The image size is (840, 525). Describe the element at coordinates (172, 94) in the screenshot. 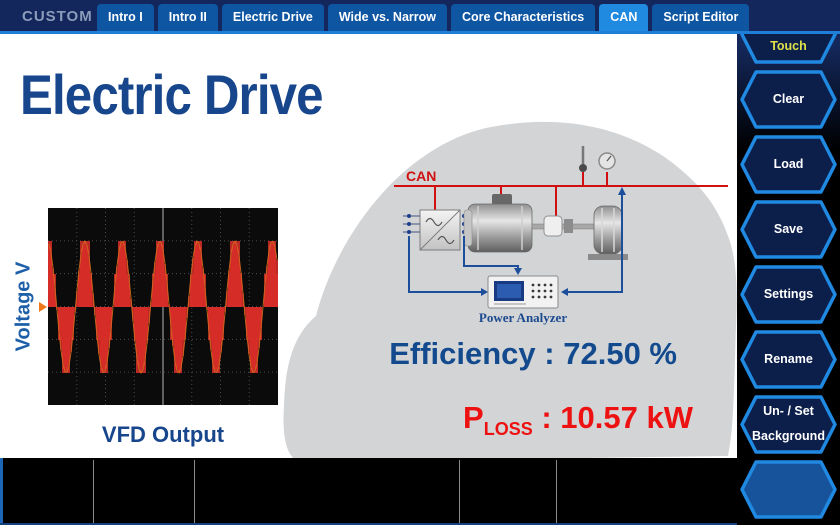

I see `page-title: Electric Drive` at that location.